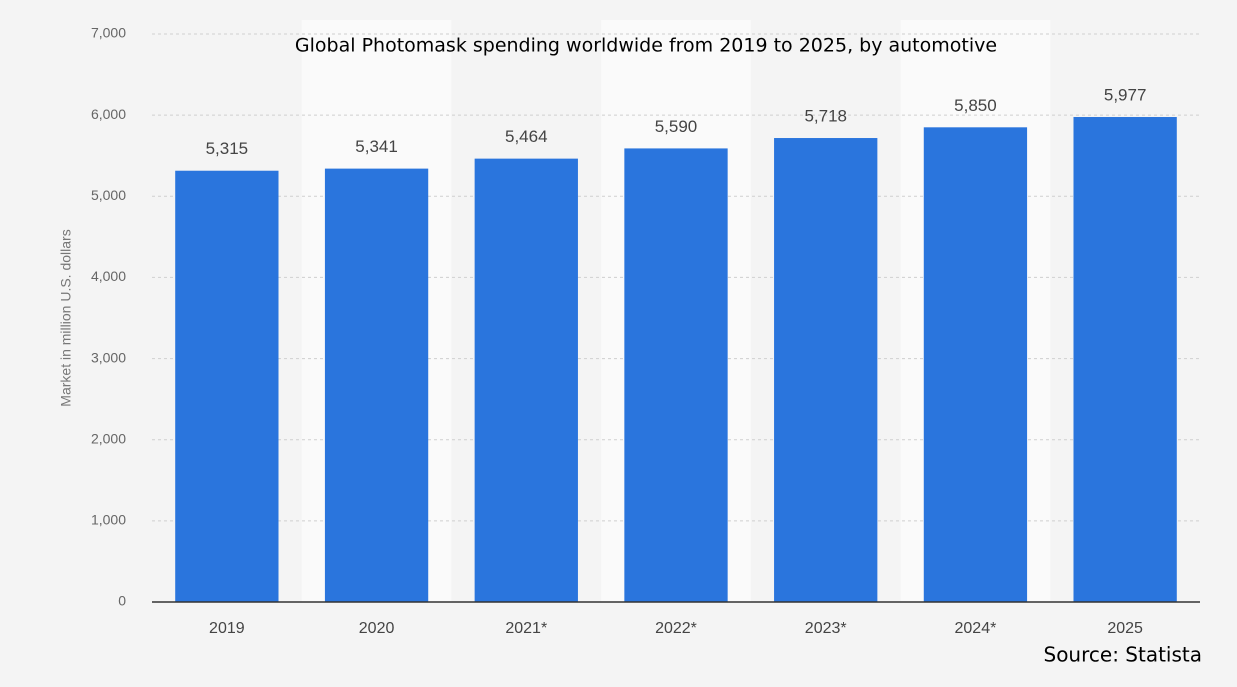  I want to click on x-tick-label: 2021*, so click(526, 628).